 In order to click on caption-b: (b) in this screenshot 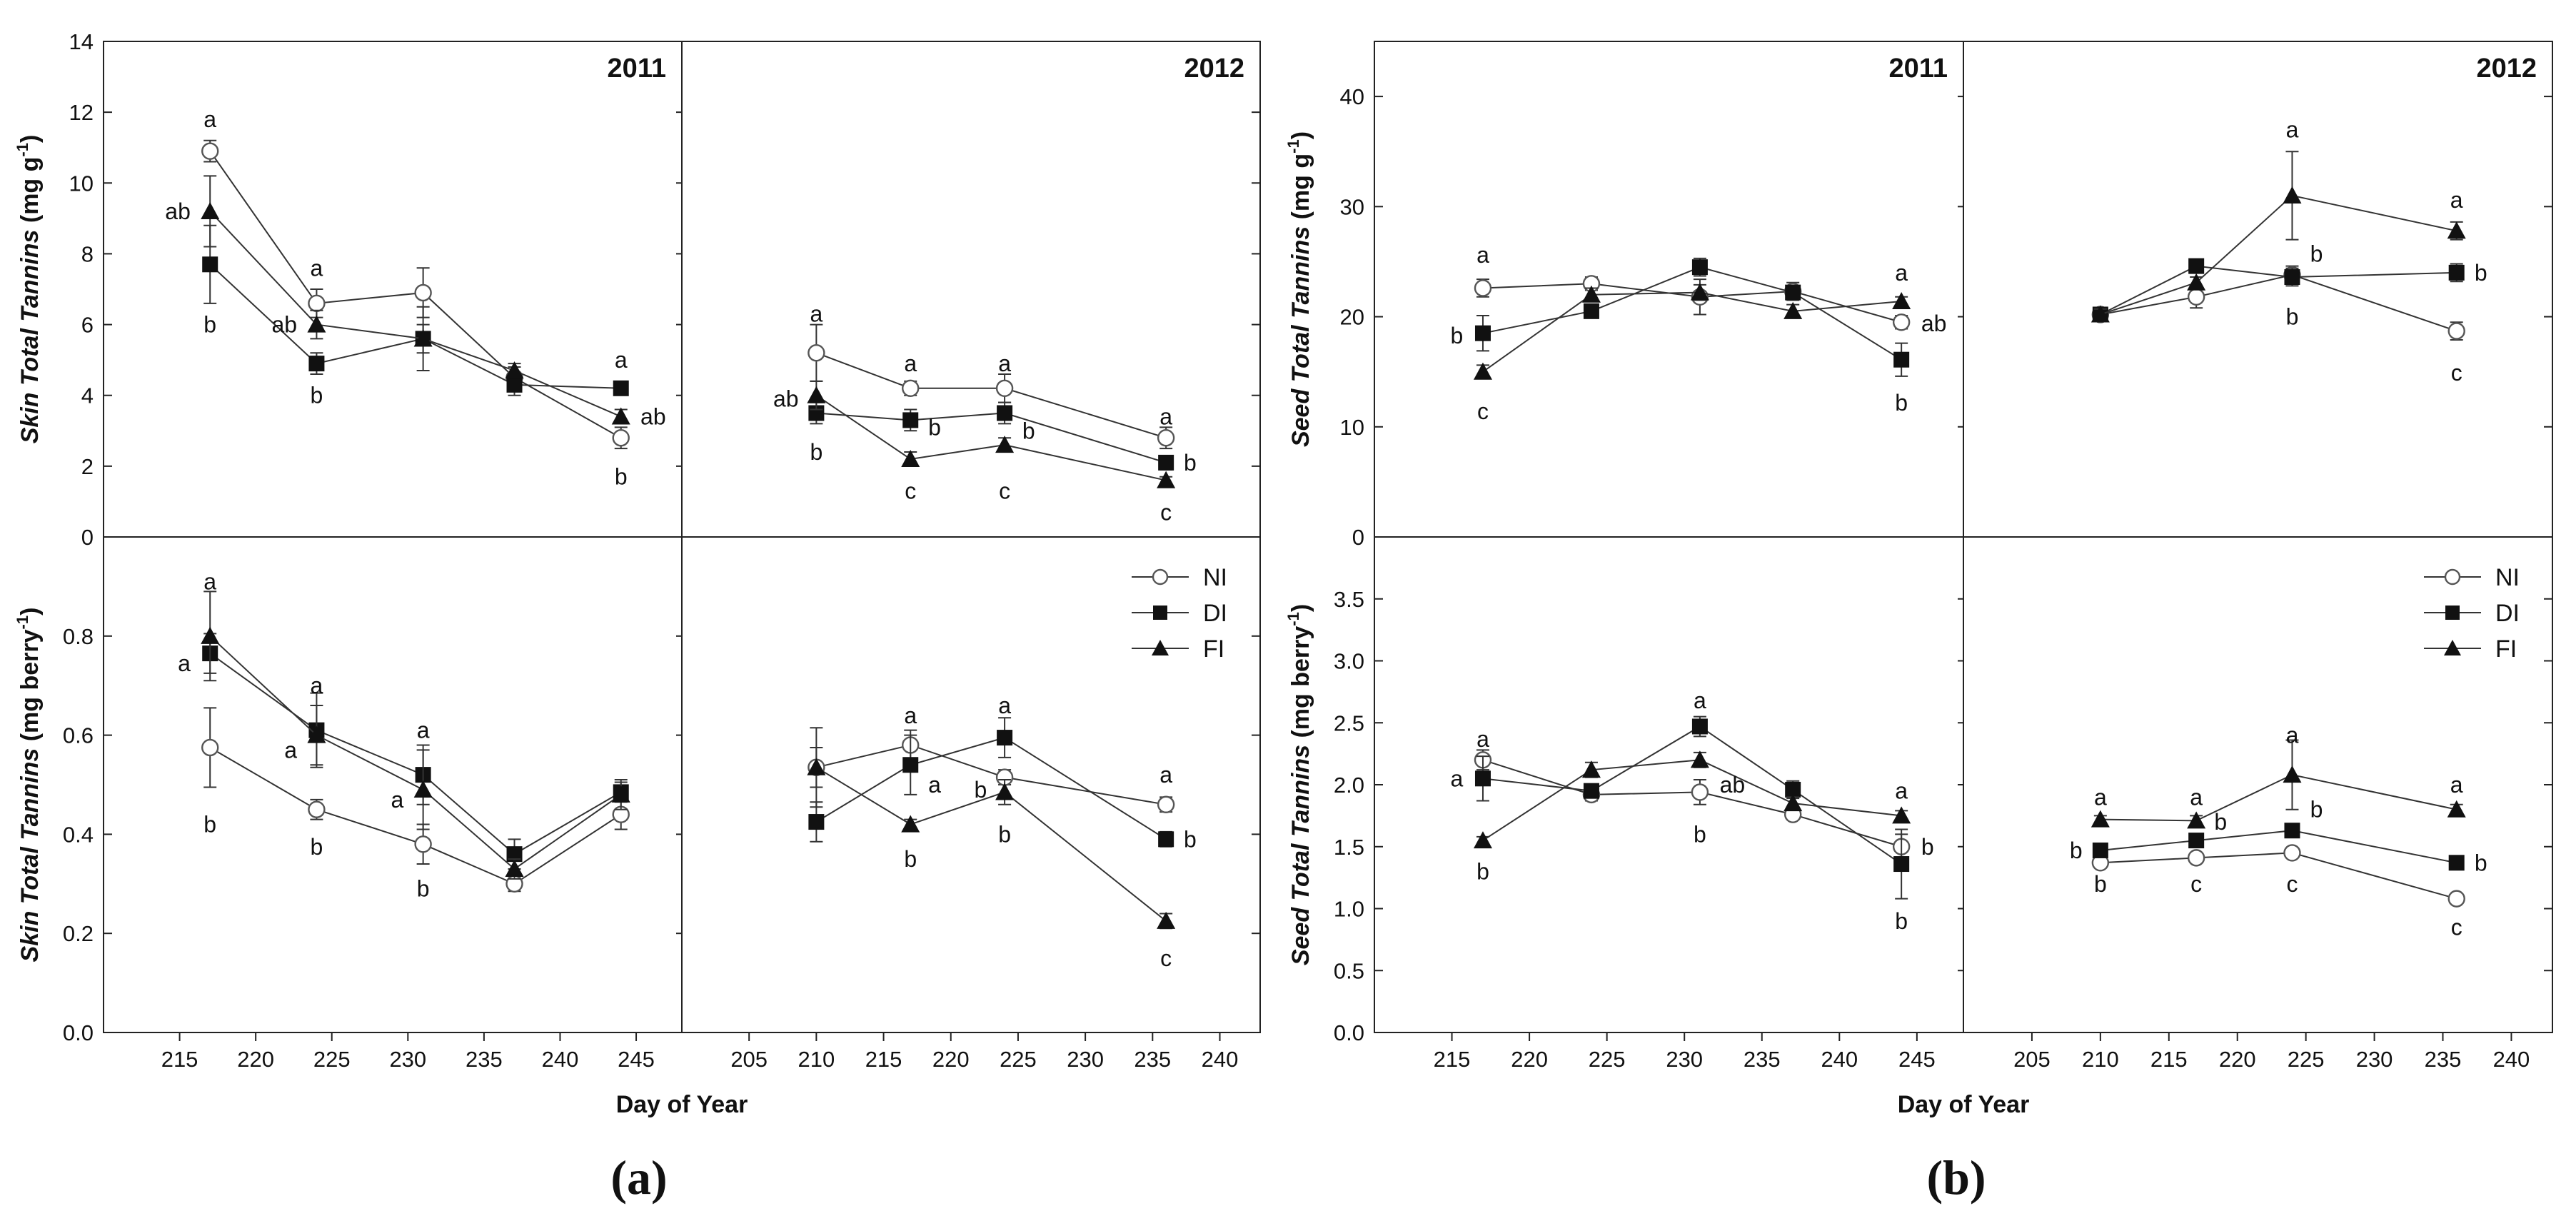, I will do `click(1956, 1177)`.